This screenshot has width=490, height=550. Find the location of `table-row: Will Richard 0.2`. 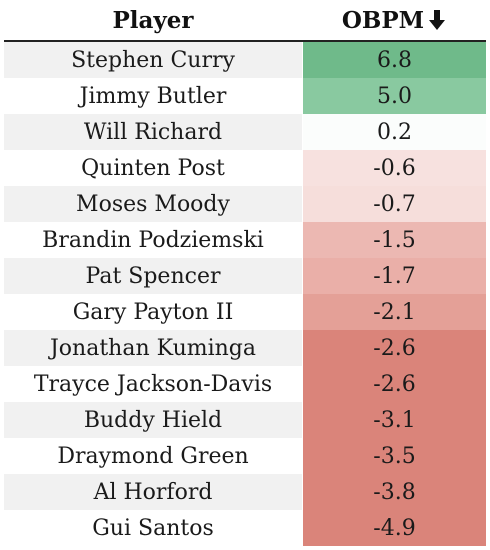

table-row: Will Richard 0.2 is located at coordinates (245, 132).